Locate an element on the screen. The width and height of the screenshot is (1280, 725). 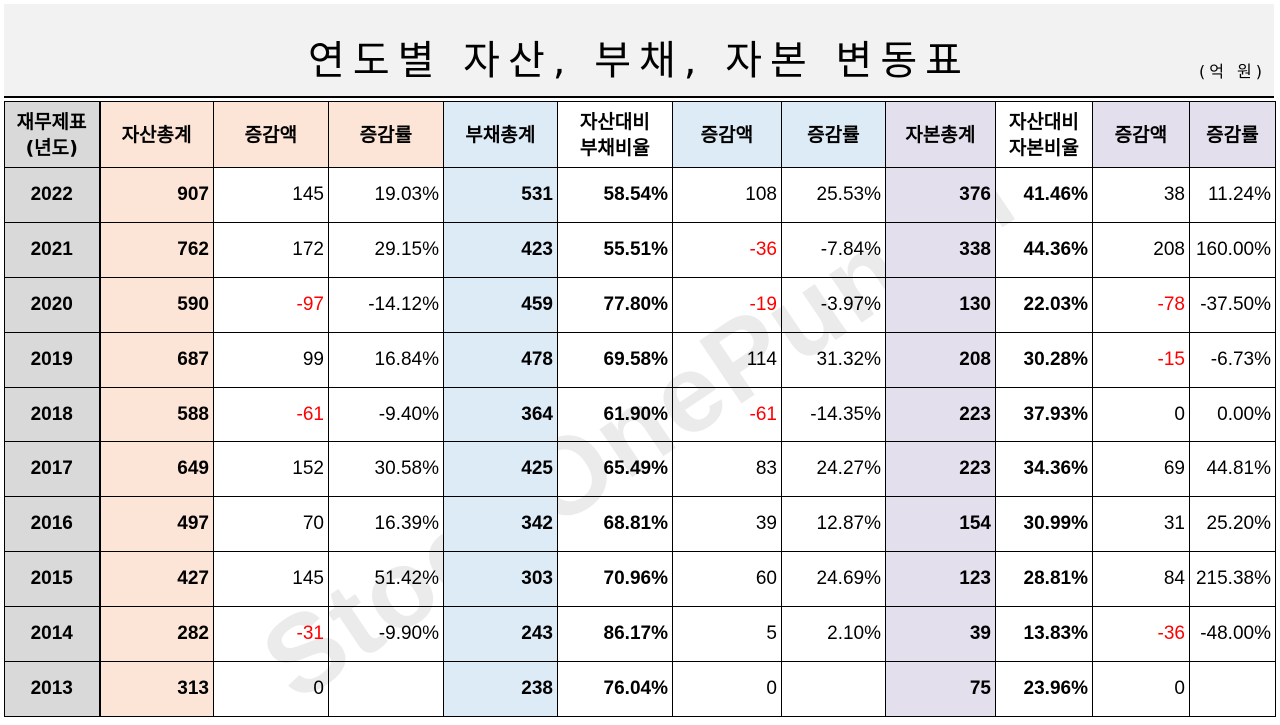
cell-cap-ratio: 23.96% is located at coordinates (1044, 689).